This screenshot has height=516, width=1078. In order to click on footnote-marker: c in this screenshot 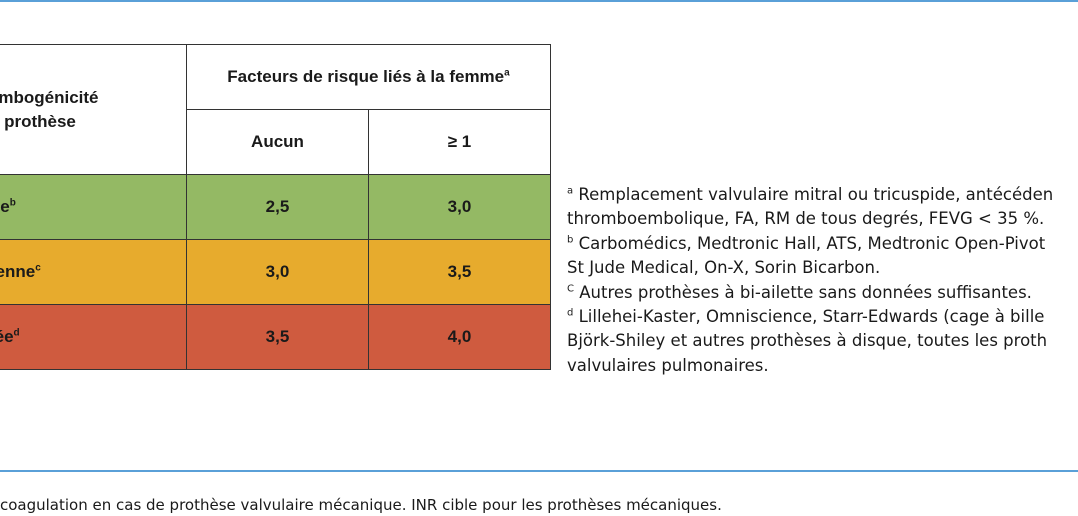, I will do `click(38, 268)`.